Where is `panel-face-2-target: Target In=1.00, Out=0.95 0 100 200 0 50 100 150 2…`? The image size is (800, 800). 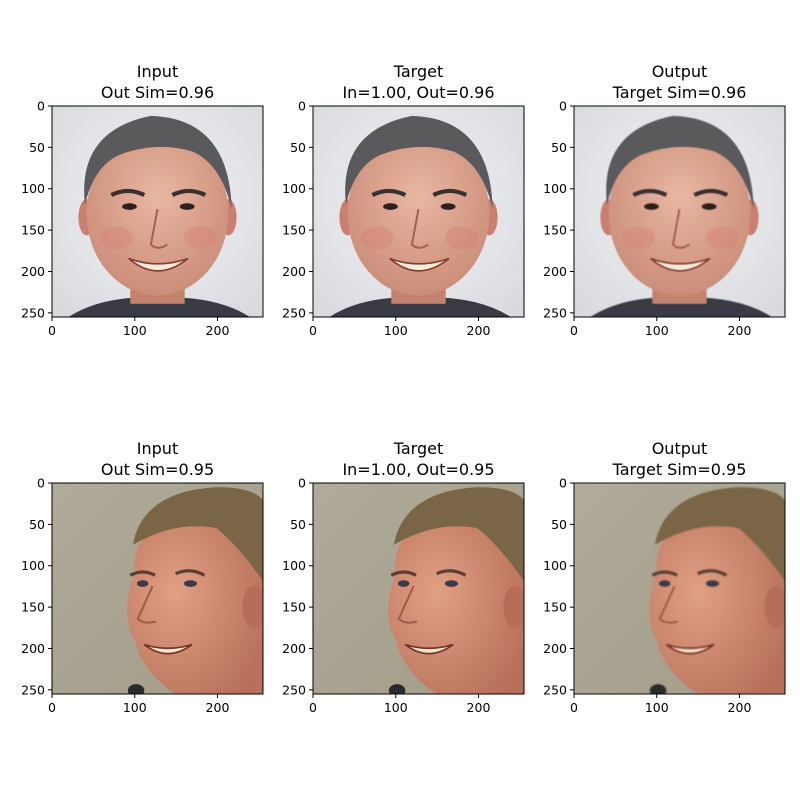 panel-face-2-target: Target In=1.00, Out=0.95 0 100 200 0 50 100 150 2… is located at coordinates (403, 577).